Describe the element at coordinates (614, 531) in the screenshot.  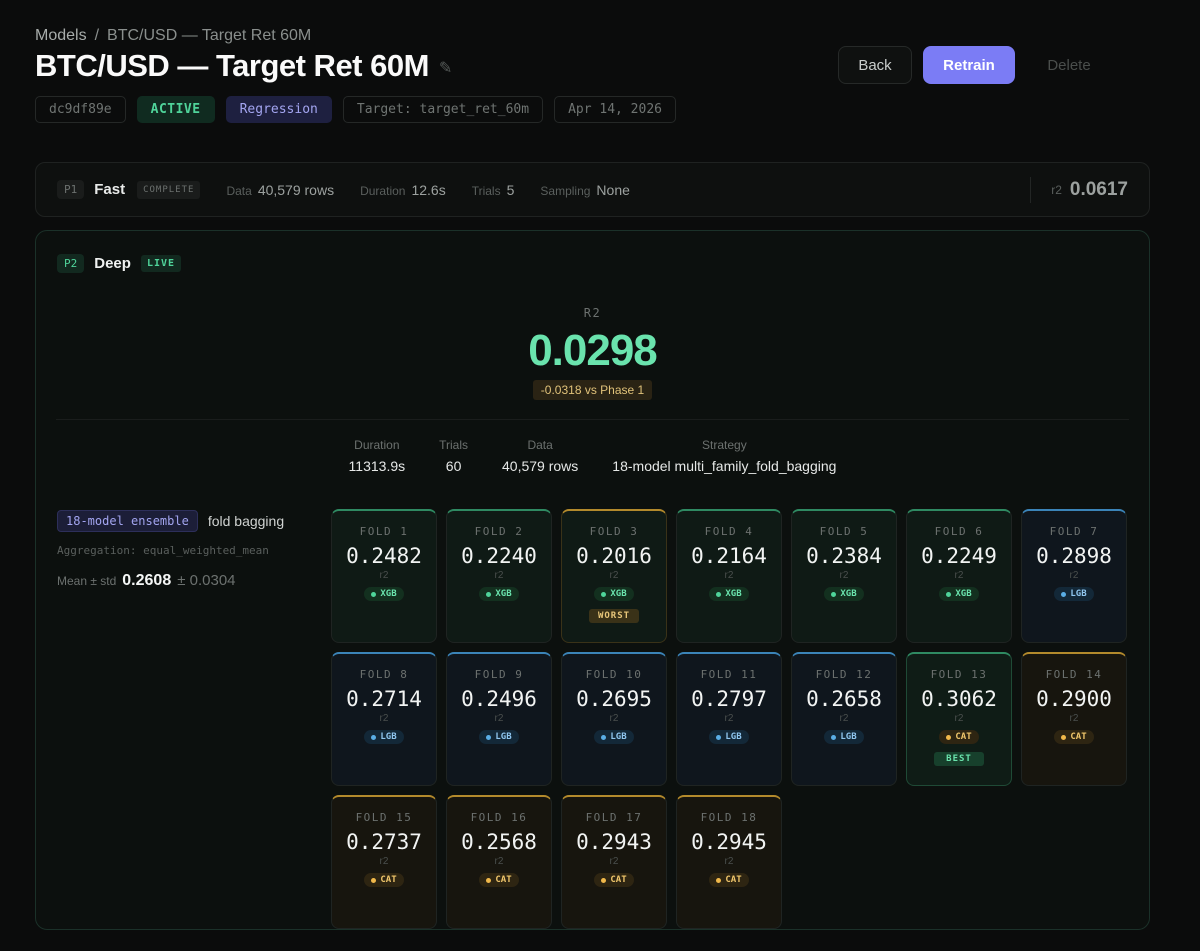
I see `fold-label: FOLD 3` at that location.